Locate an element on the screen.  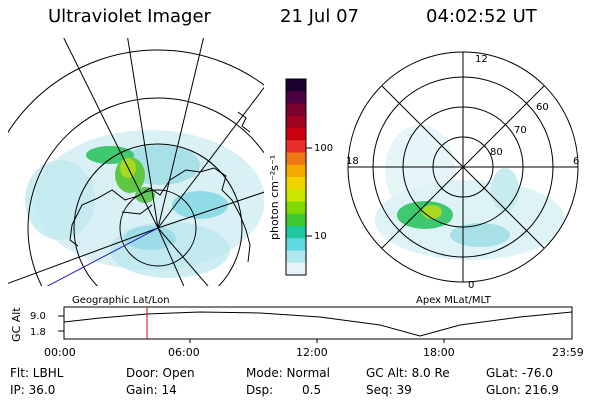
mlt-label-18: 18 is located at coordinates (352, 161).